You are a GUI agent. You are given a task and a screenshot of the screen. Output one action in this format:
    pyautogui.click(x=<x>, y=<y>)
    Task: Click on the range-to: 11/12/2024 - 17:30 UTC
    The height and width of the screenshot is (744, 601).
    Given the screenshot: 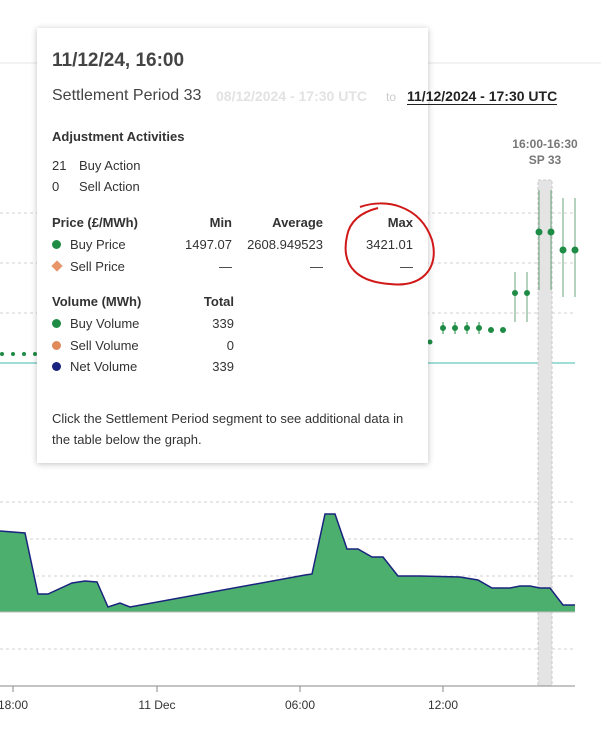 What is the action you would take?
    pyautogui.click(x=482, y=96)
    